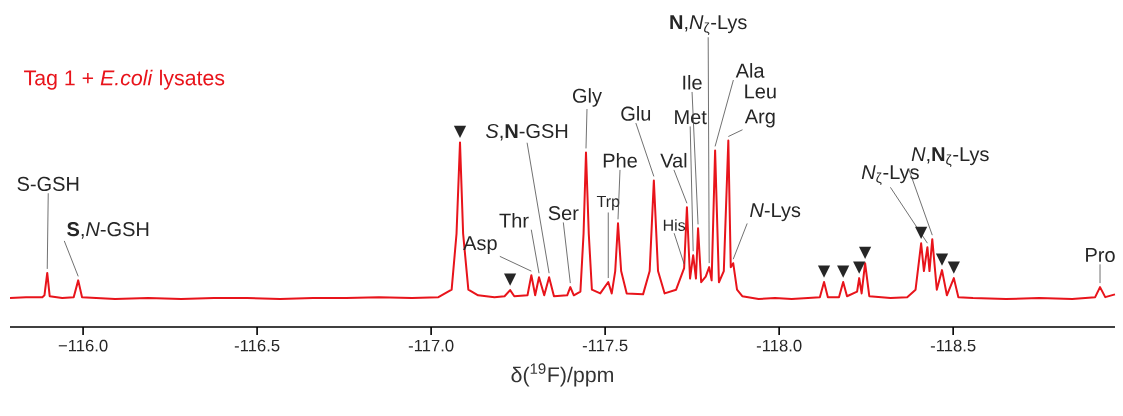  Describe the element at coordinates (1100, 255) in the screenshot. I see `annotation: Pro` at that location.